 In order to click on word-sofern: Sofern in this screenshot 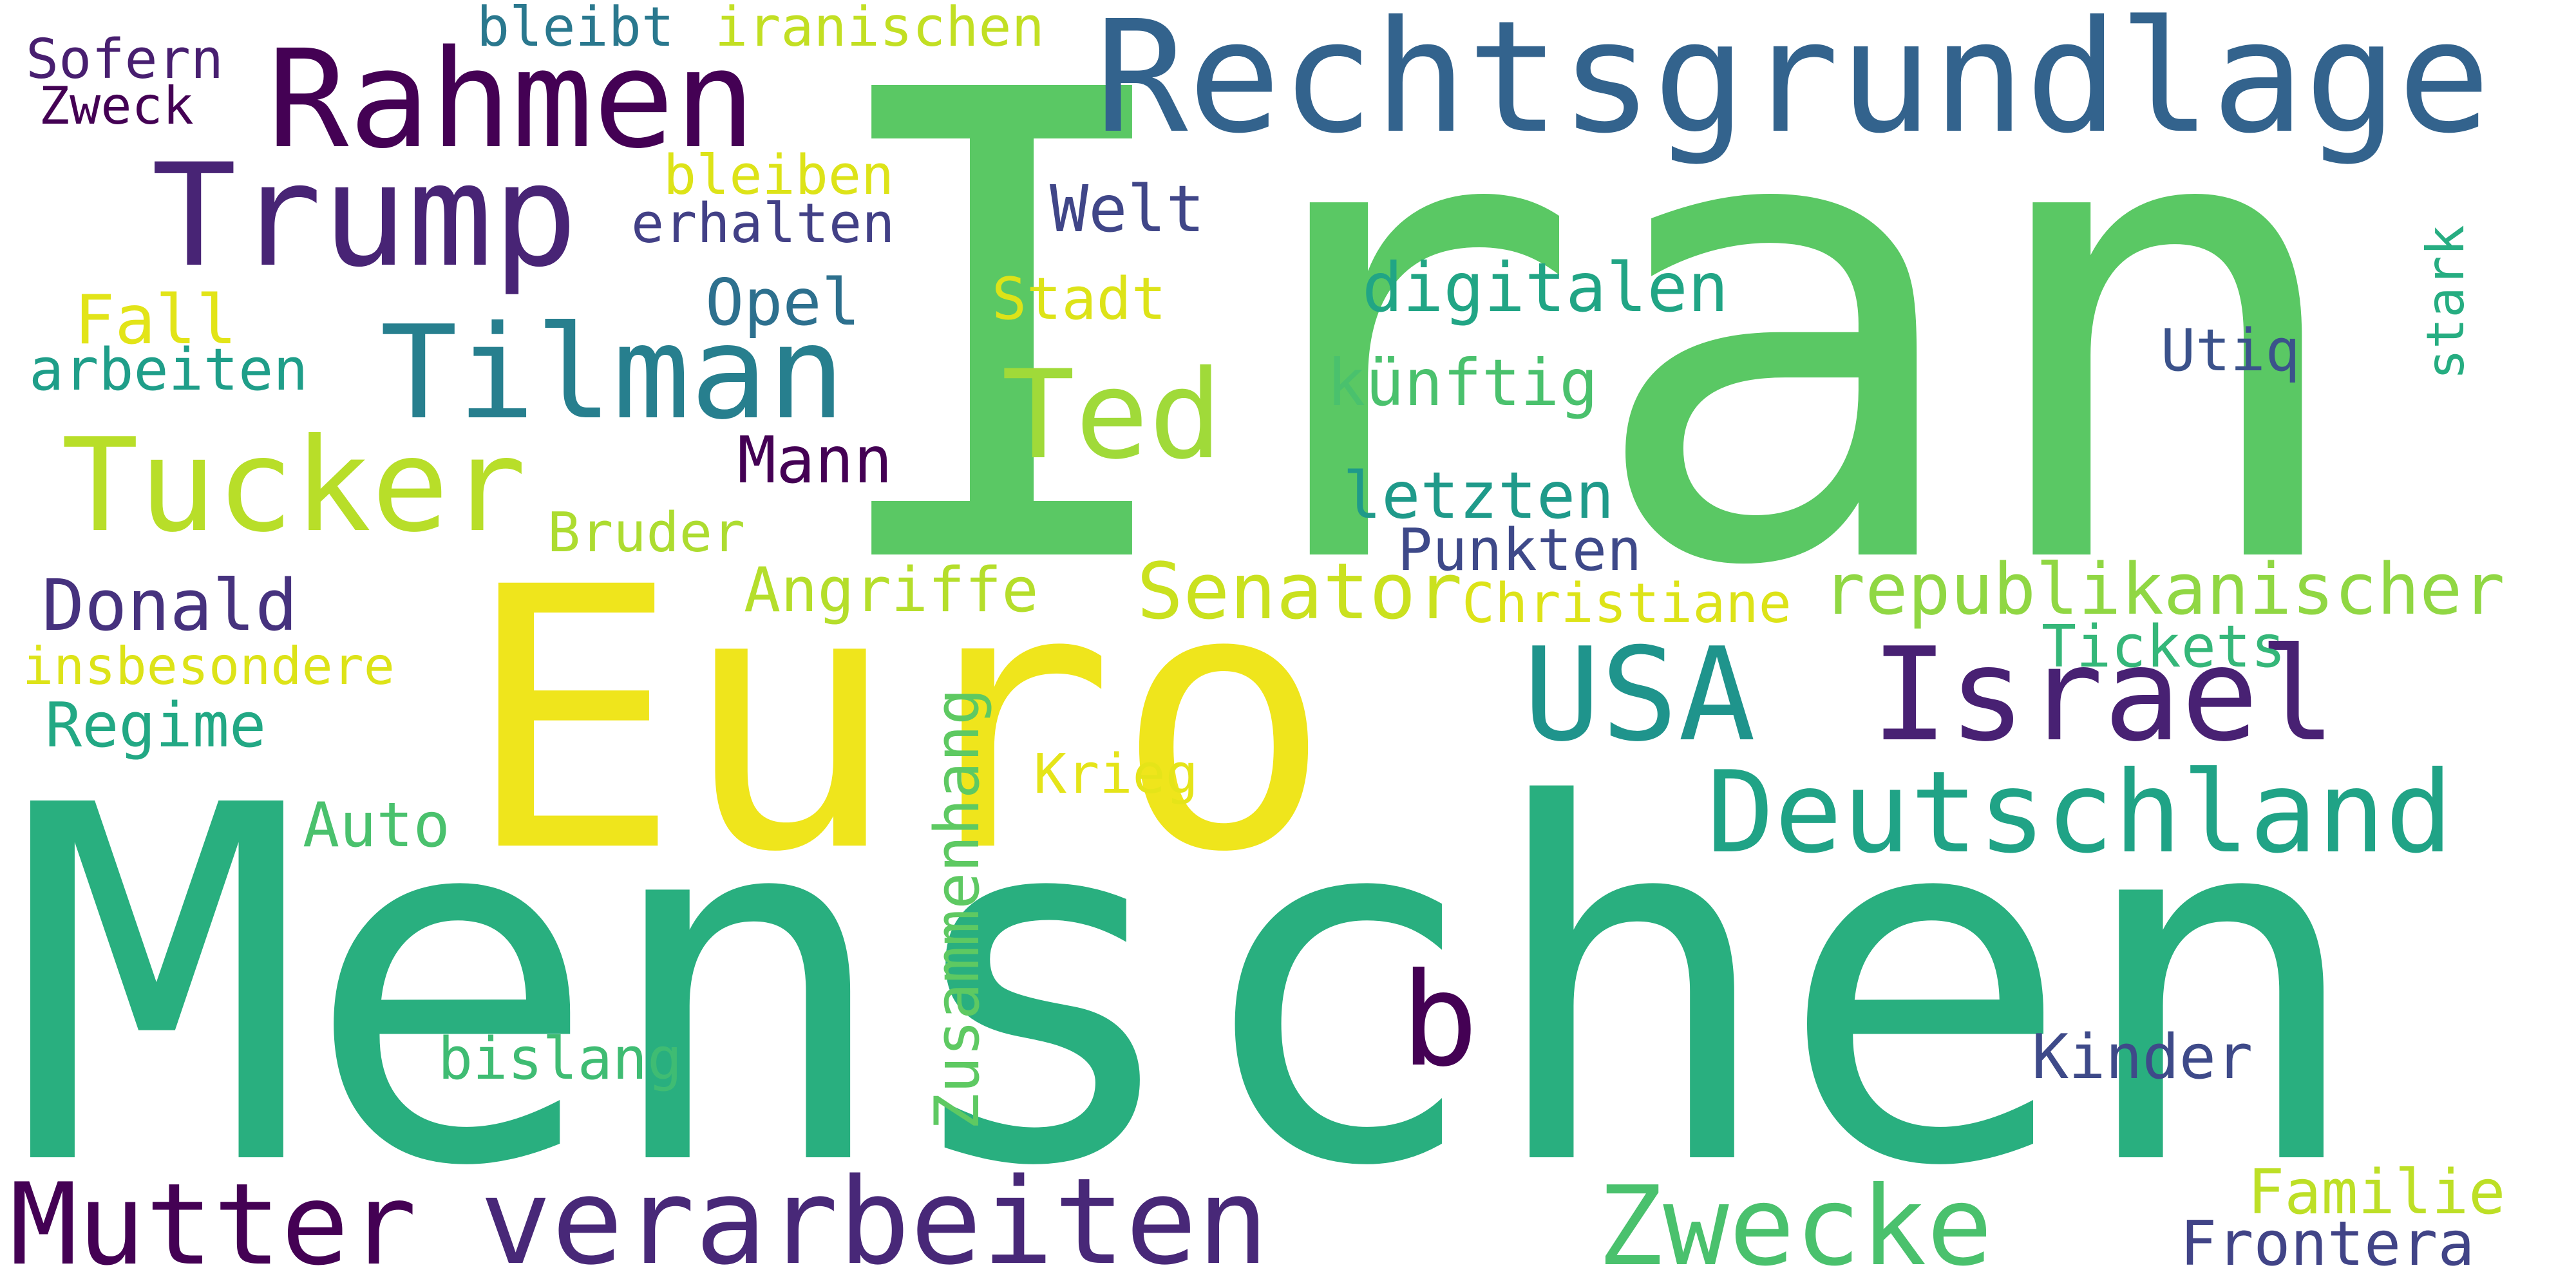, I will do `click(125, 60)`.